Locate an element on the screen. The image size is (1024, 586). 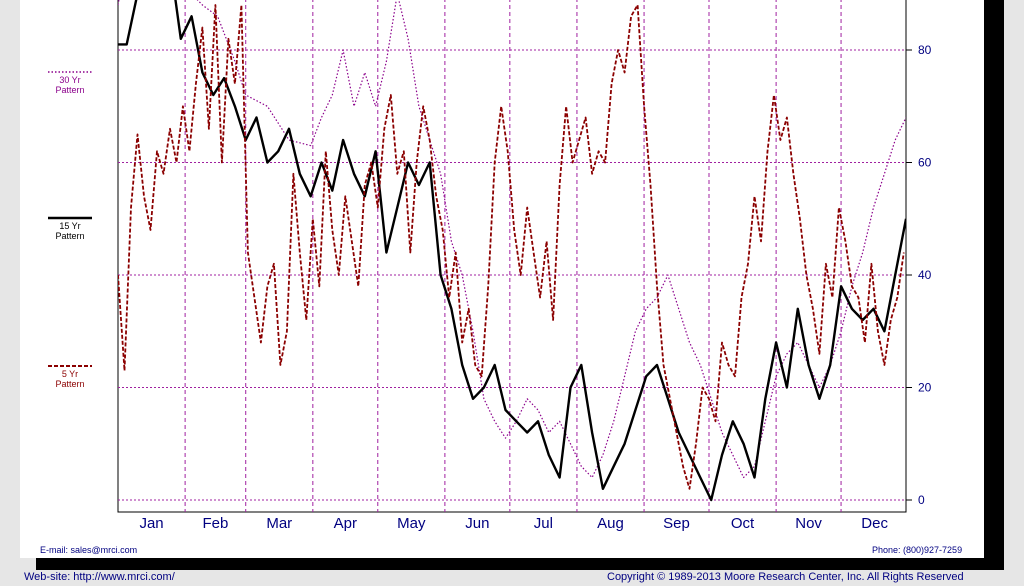
month-label: Aug is located at coordinates (610, 523).